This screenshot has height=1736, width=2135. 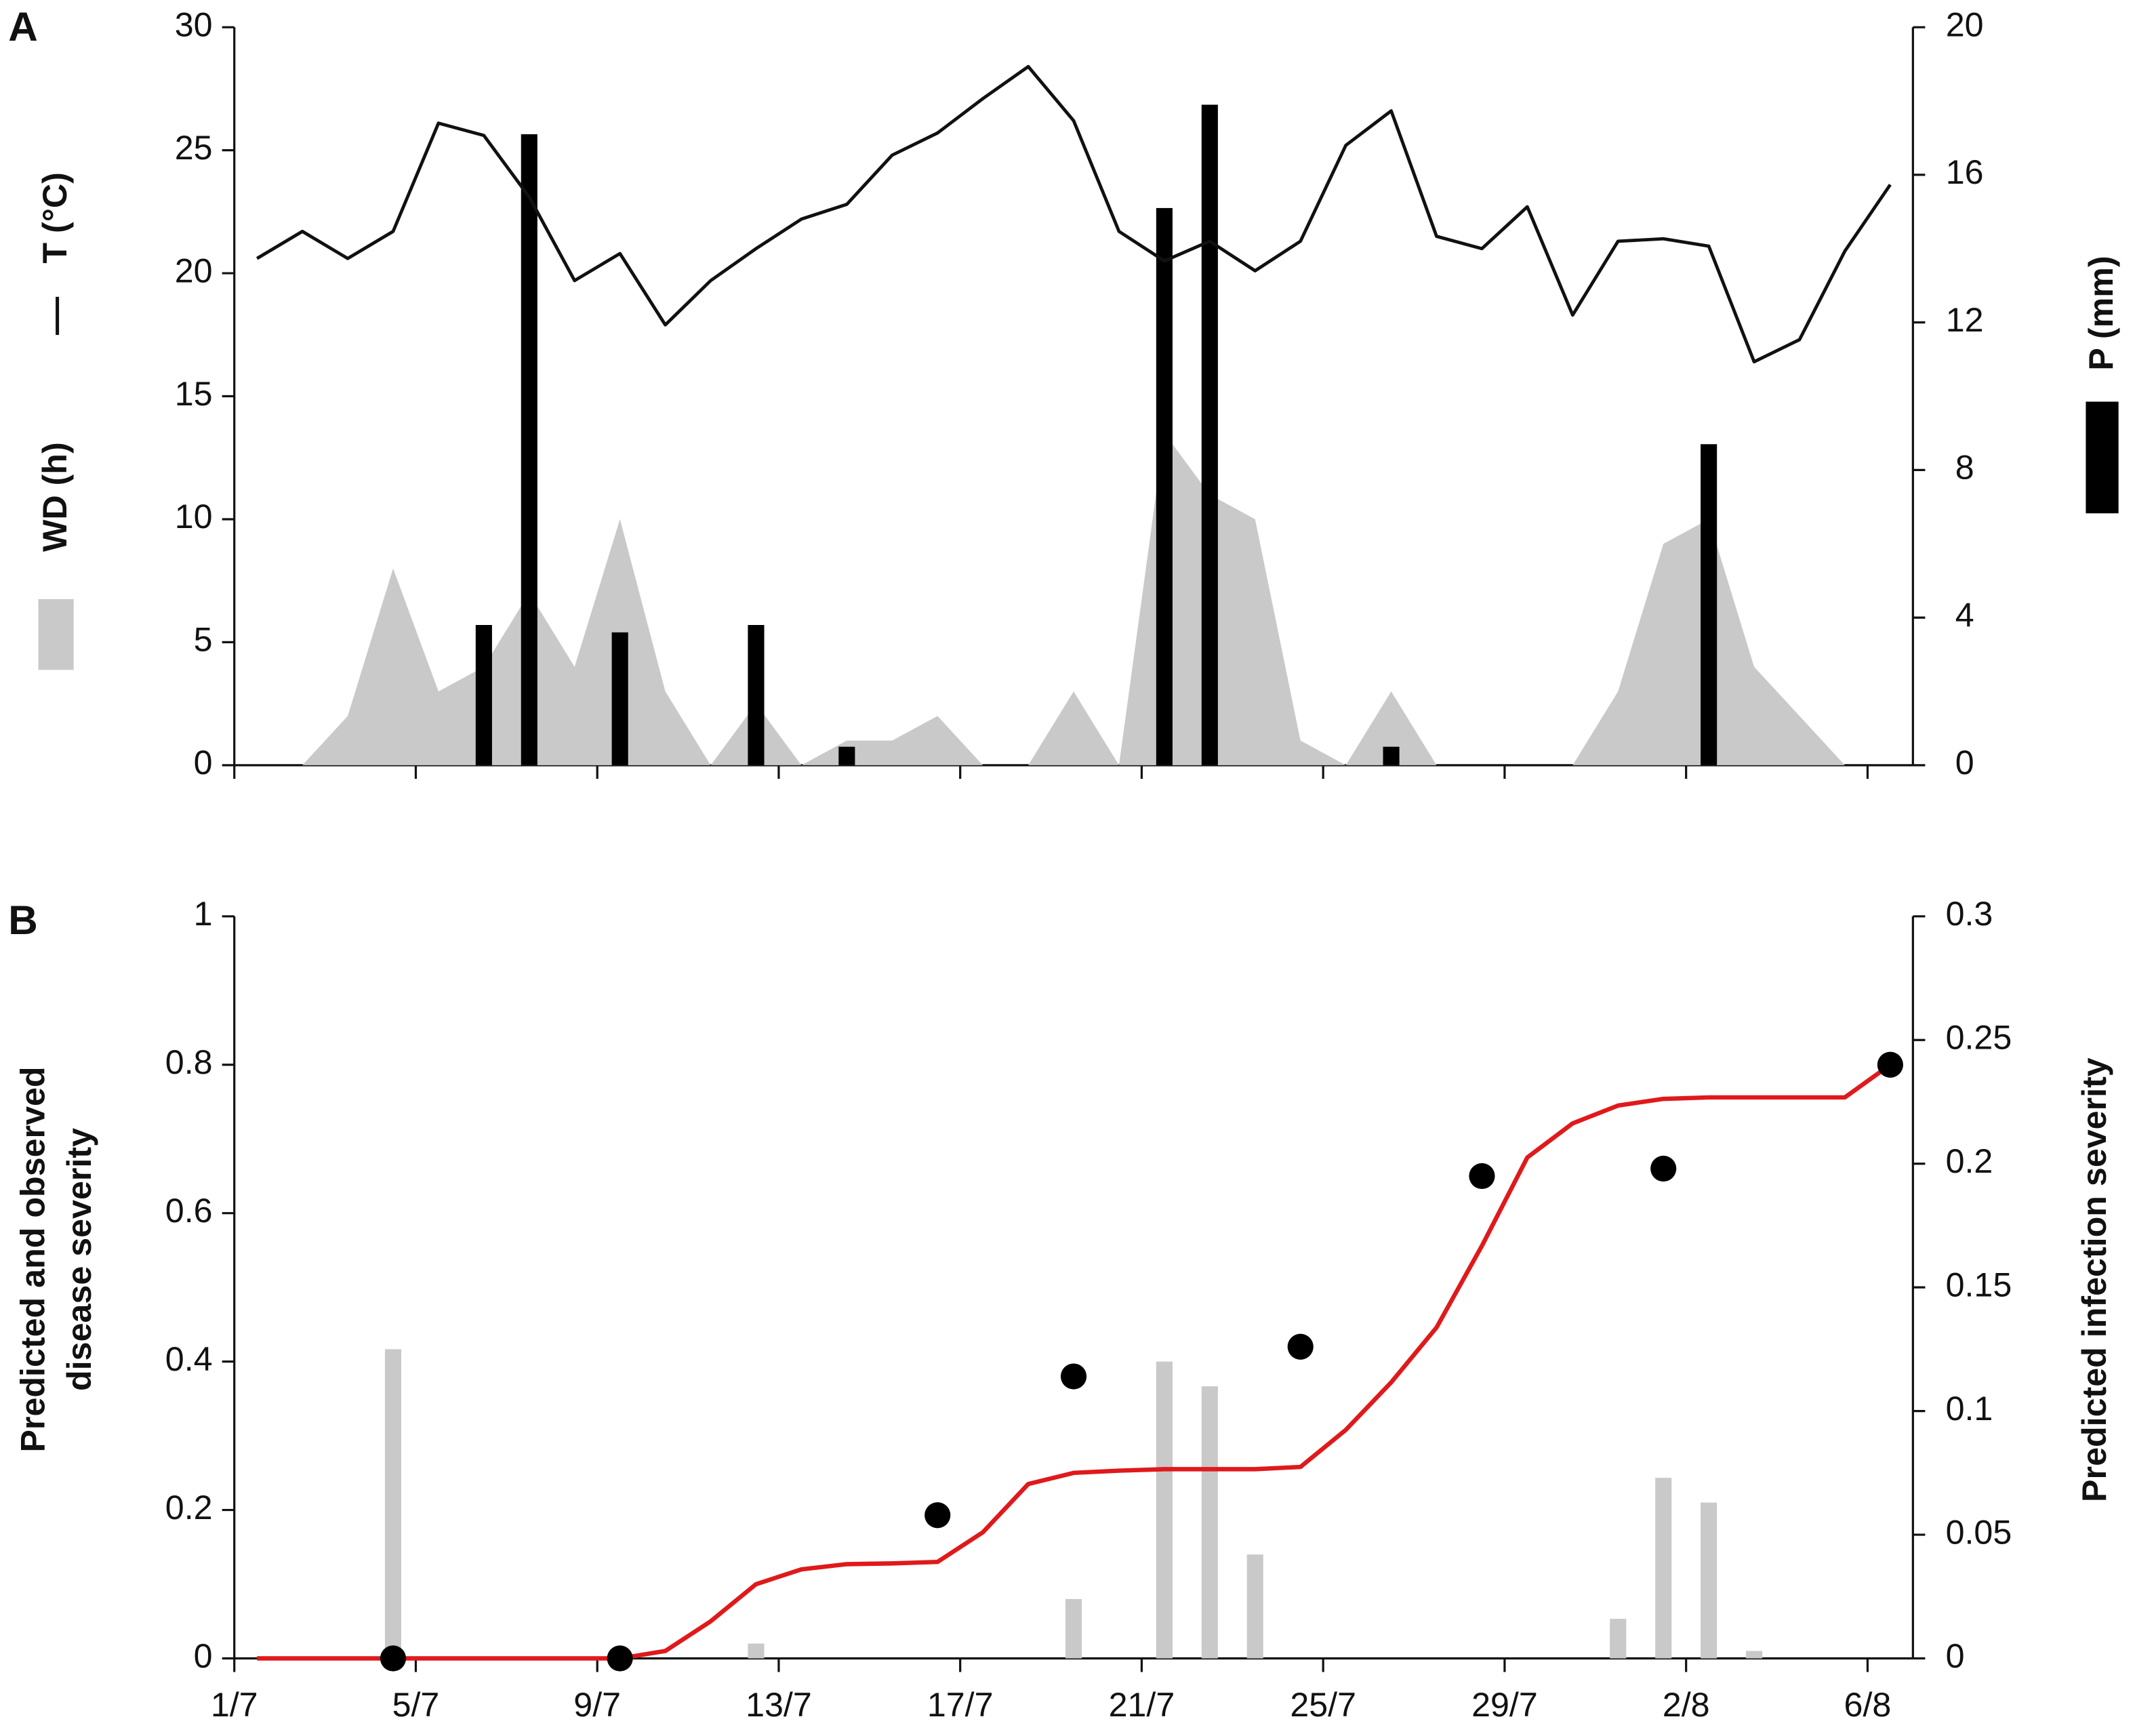 What do you see at coordinates (416, 1705) in the screenshot?
I see `x-tick-label: 5/7` at bounding box center [416, 1705].